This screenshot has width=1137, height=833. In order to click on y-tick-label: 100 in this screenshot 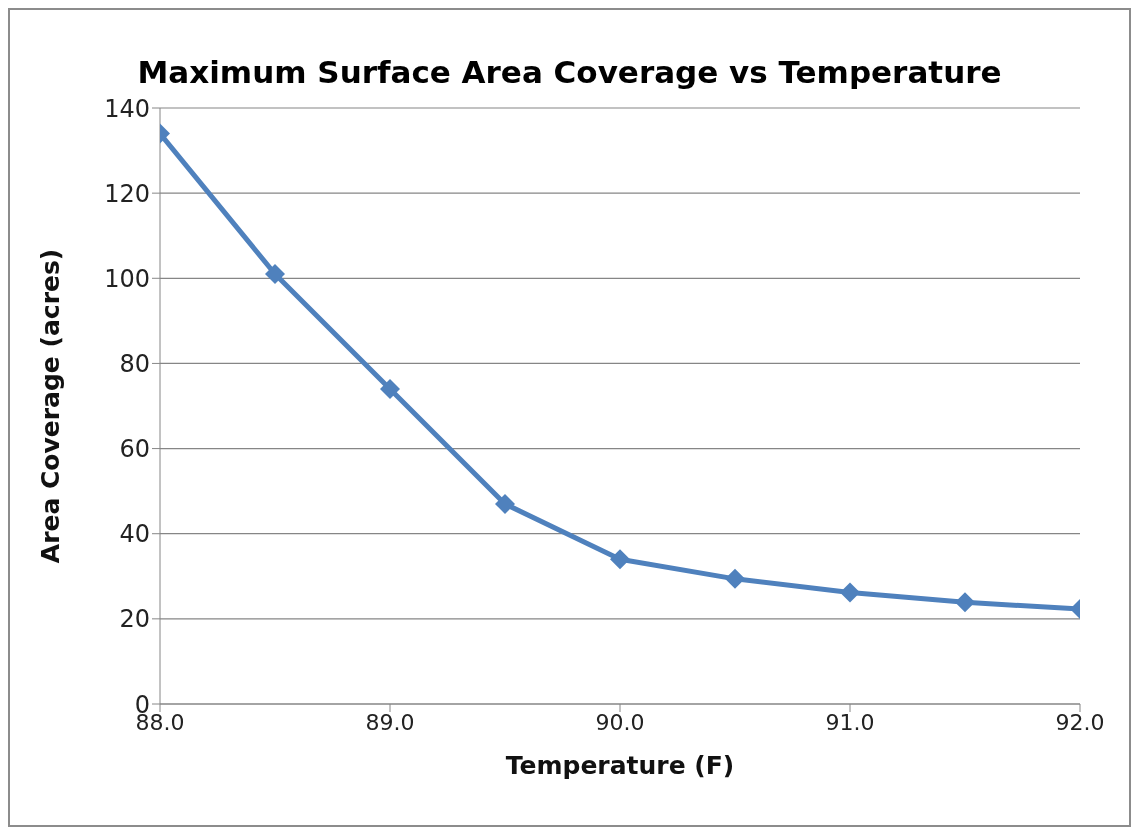, I will do `click(127, 278)`.